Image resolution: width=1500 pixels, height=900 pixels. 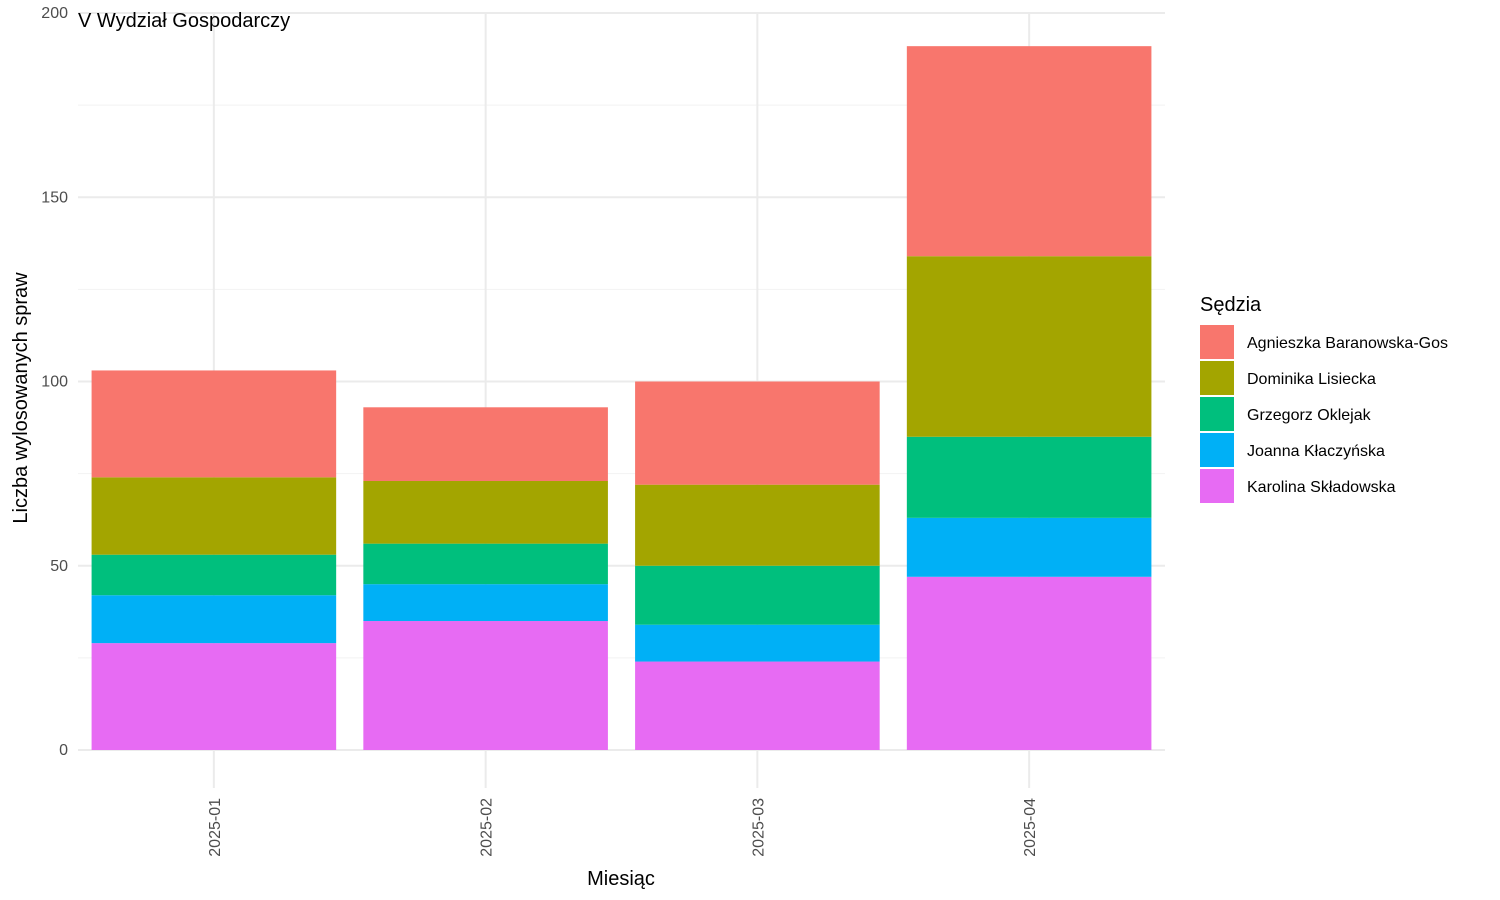 What do you see at coordinates (1321, 487) in the screenshot?
I see `legend-label: Karolina Składowska` at bounding box center [1321, 487].